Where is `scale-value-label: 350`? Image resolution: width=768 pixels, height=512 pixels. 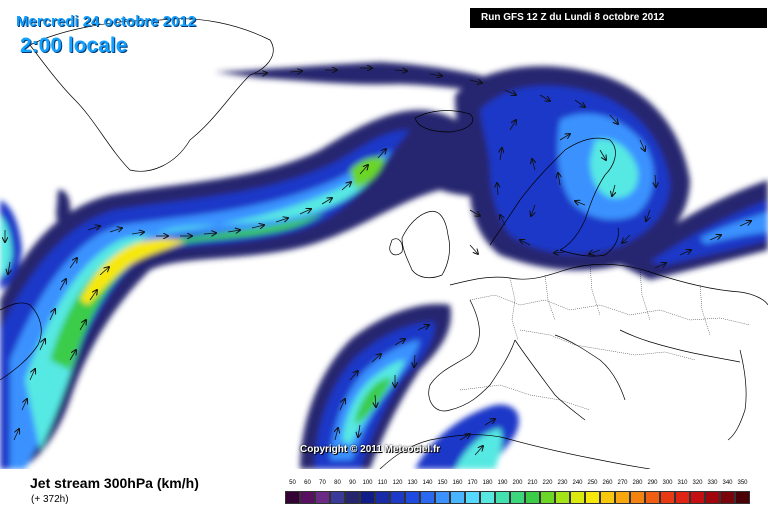
scale-value-label: 350 is located at coordinates (742, 483).